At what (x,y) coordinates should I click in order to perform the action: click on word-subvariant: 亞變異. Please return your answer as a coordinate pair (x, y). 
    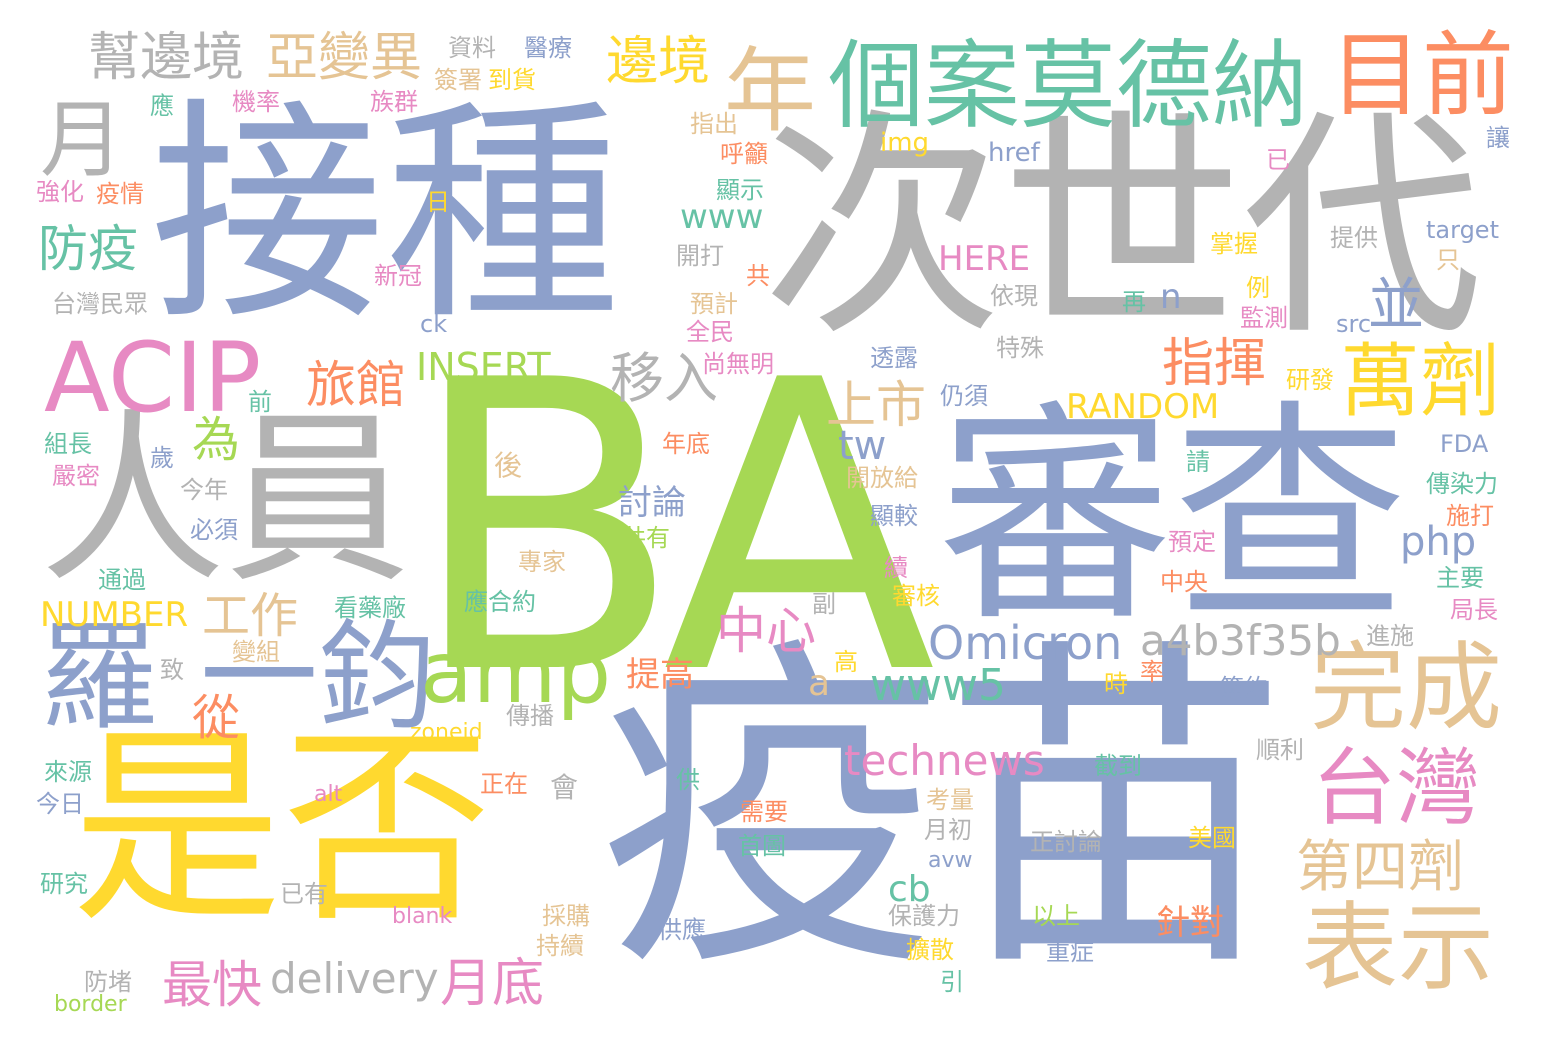
    Looking at the image, I should click on (344, 58).